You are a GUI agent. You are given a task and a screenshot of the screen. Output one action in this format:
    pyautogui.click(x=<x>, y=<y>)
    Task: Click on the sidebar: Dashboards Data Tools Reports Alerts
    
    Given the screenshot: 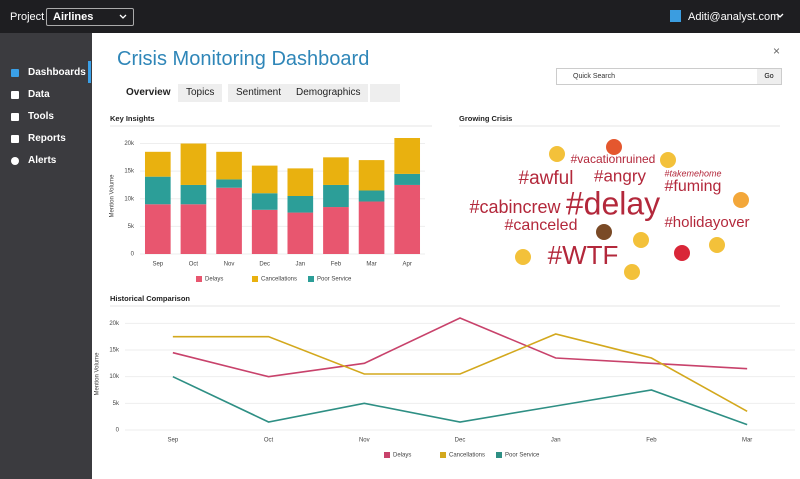 What is the action you would take?
    pyautogui.click(x=46, y=256)
    